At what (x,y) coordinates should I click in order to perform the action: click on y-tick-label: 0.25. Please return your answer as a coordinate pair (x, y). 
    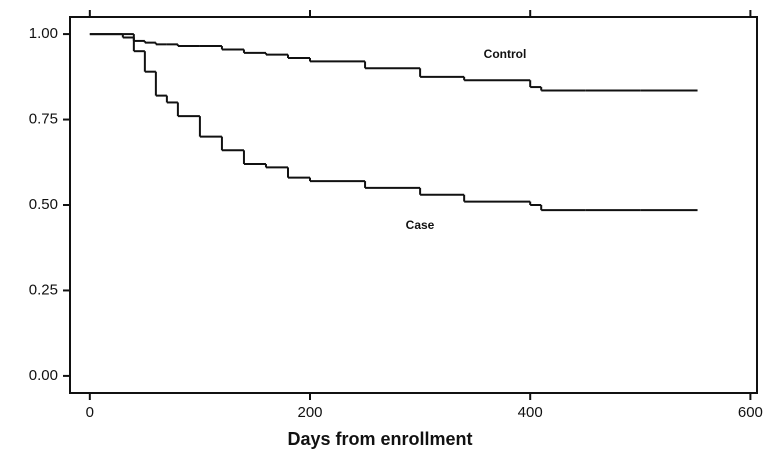
    Looking at the image, I should click on (43, 289).